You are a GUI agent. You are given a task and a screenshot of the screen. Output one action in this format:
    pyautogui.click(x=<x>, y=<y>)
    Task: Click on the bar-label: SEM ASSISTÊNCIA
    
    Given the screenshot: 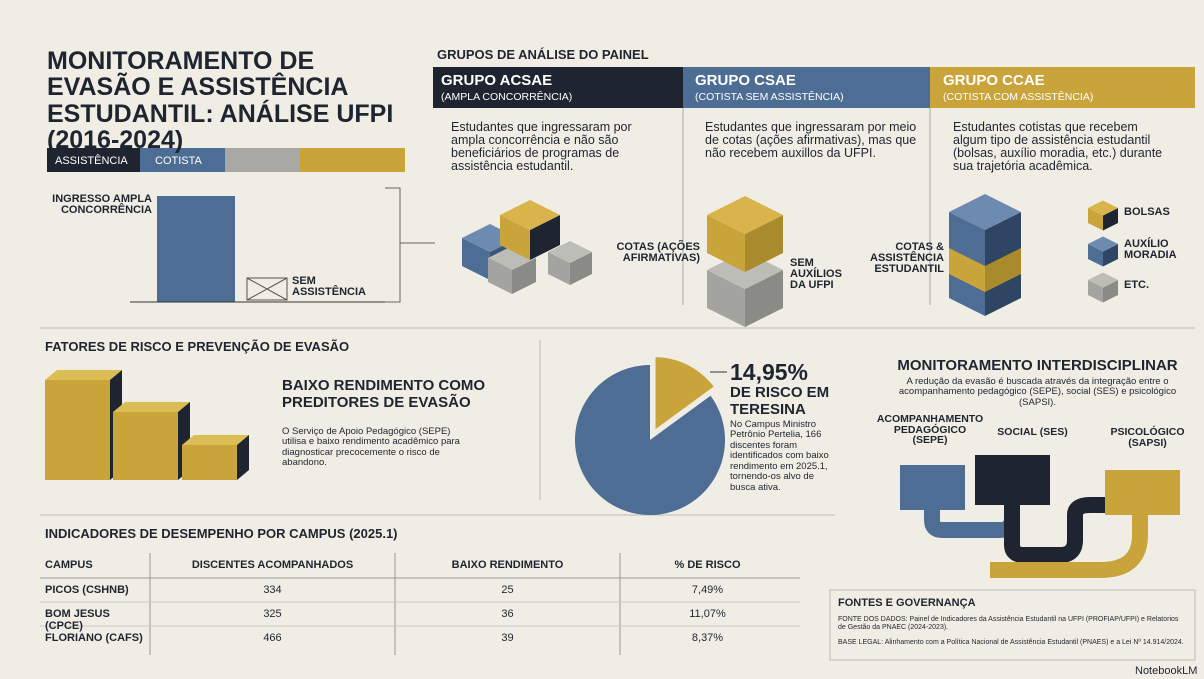 What is the action you would take?
    pyautogui.click(x=329, y=286)
    